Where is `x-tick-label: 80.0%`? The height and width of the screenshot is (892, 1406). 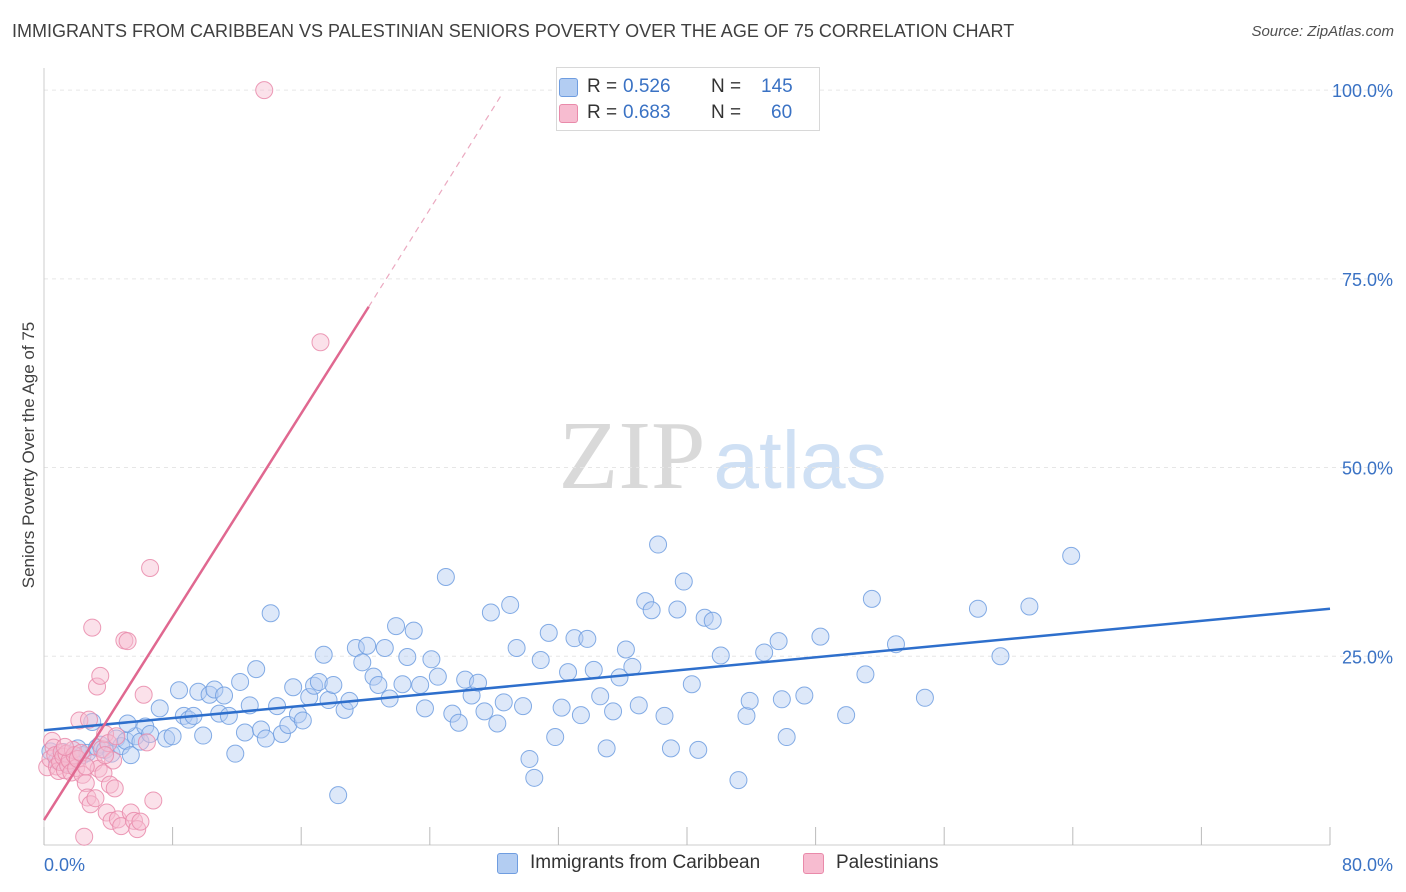
x-tick-label: 80.0% is located at coordinates (1367, 865).